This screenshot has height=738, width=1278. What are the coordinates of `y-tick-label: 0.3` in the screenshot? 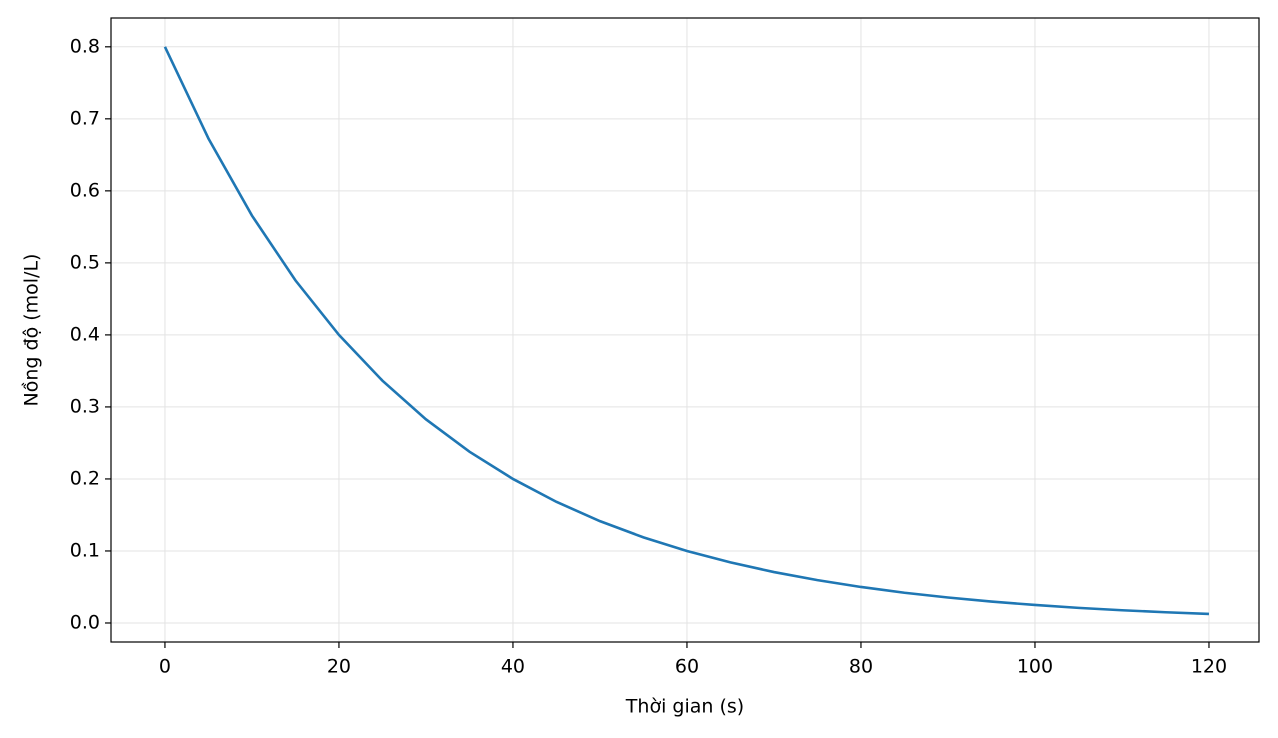 It's located at (85, 406).